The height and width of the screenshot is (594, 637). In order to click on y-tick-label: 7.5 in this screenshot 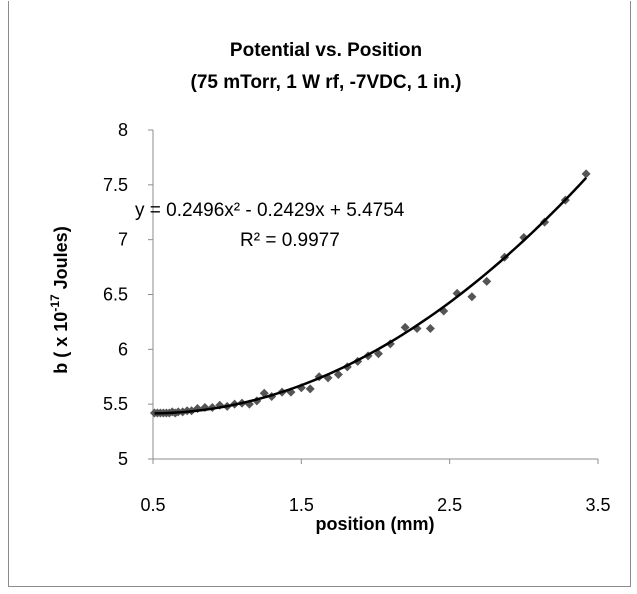, I will do `click(115, 185)`.